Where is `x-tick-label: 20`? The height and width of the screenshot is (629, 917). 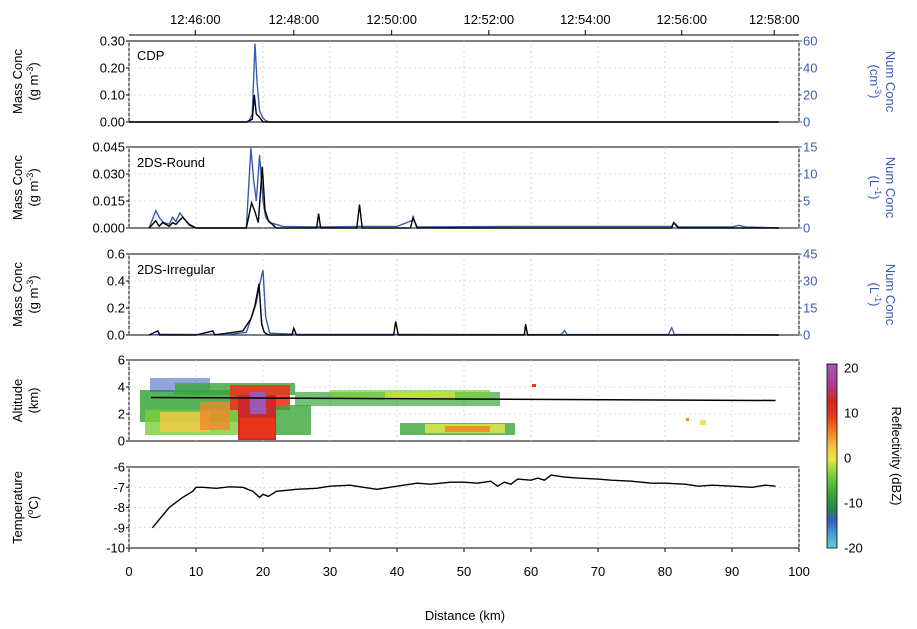
x-tick-label: 20 is located at coordinates (263, 571).